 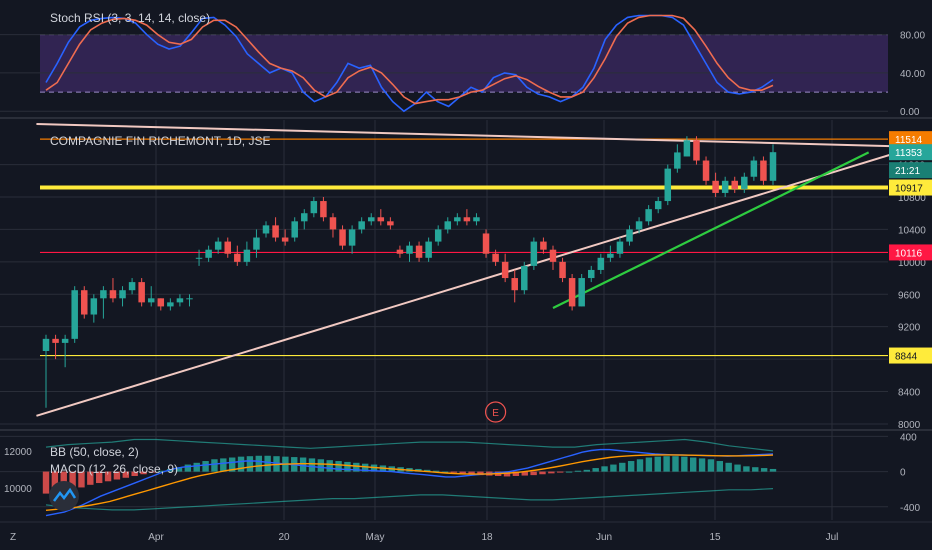 I want to click on support-trendline, so click(x=711, y=230).